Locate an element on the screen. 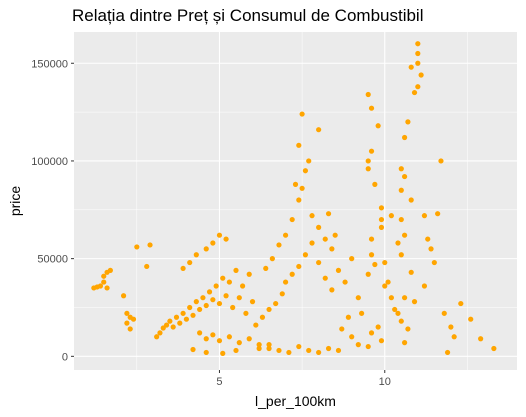 Image resolution: width=526 pixels, height=417 pixels. x-tick-label: 10 is located at coordinates (385, 382).